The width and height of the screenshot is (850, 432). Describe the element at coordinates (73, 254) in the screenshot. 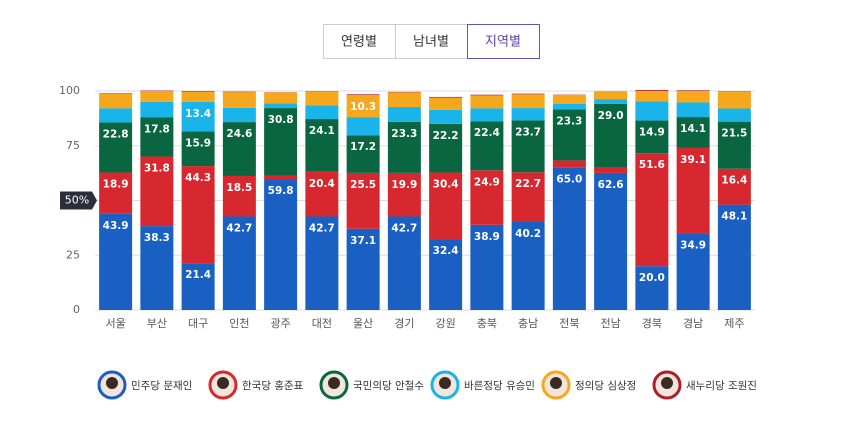

I see `y-tick-label: 25` at that location.